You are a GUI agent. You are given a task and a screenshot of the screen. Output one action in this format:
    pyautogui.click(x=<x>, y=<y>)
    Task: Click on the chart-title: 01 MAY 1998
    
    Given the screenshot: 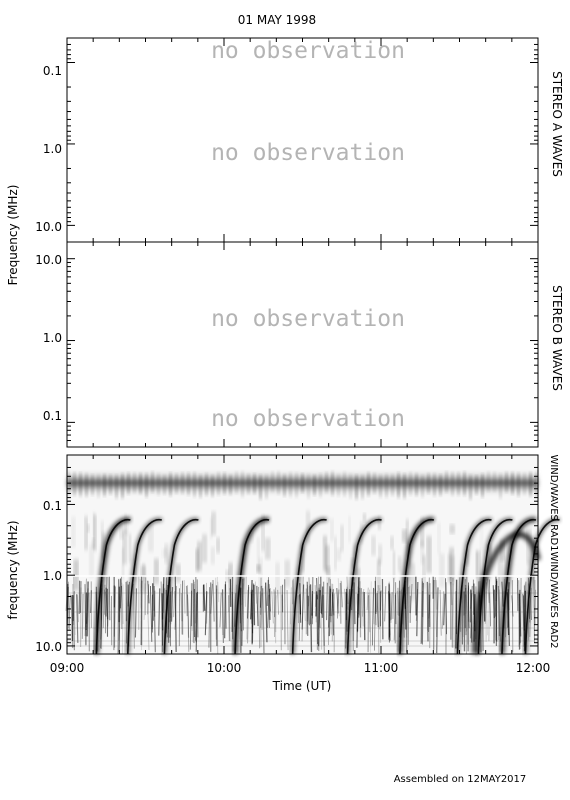 What is the action you would take?
    pyautogui.click(x=277, y=20)
    